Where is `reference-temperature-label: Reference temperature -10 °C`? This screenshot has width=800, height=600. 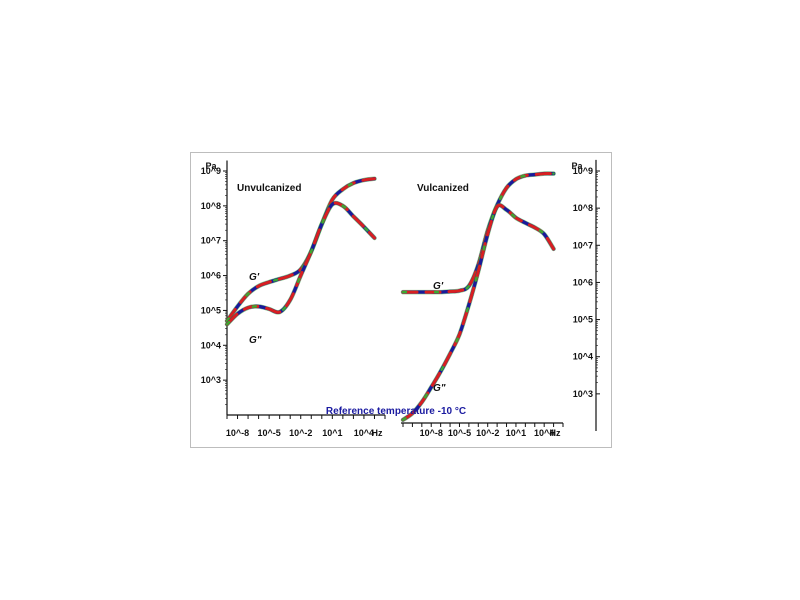
reference-temperature-label: Reference temperature -10 °C is located at coordinates (396, 411).